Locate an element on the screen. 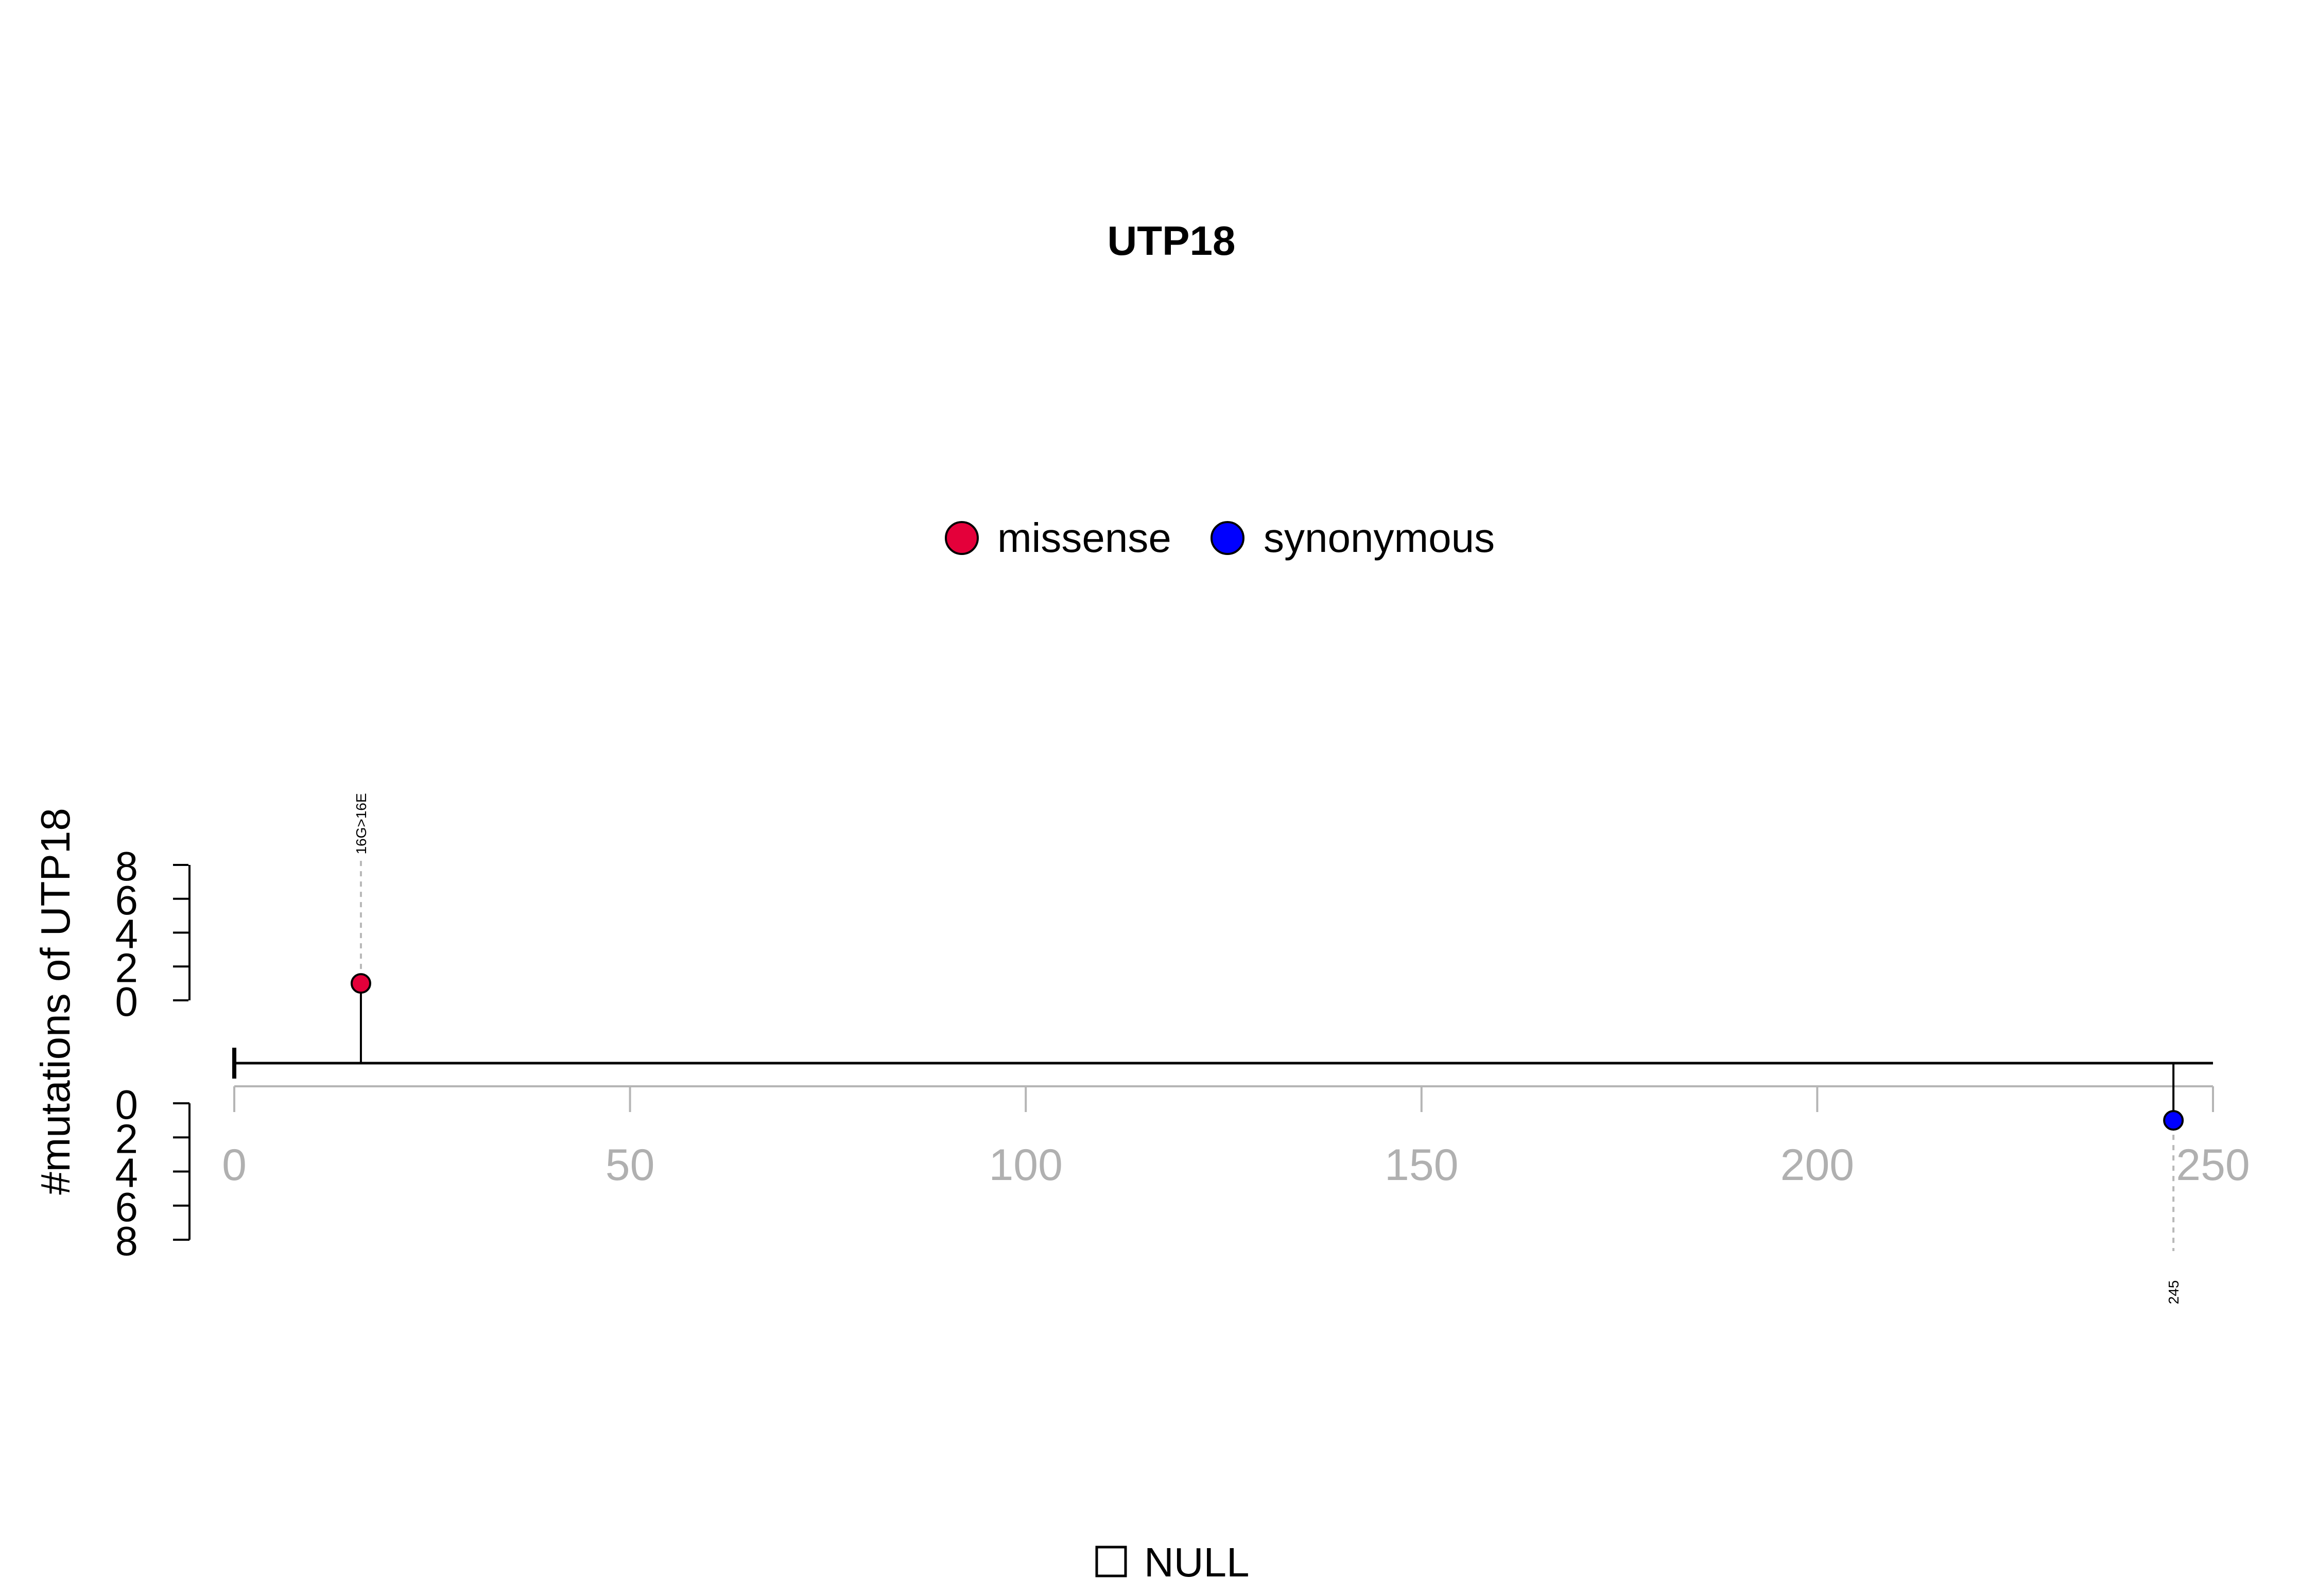  mutation-point-synonymous is located at coordinates (2173, 1120).